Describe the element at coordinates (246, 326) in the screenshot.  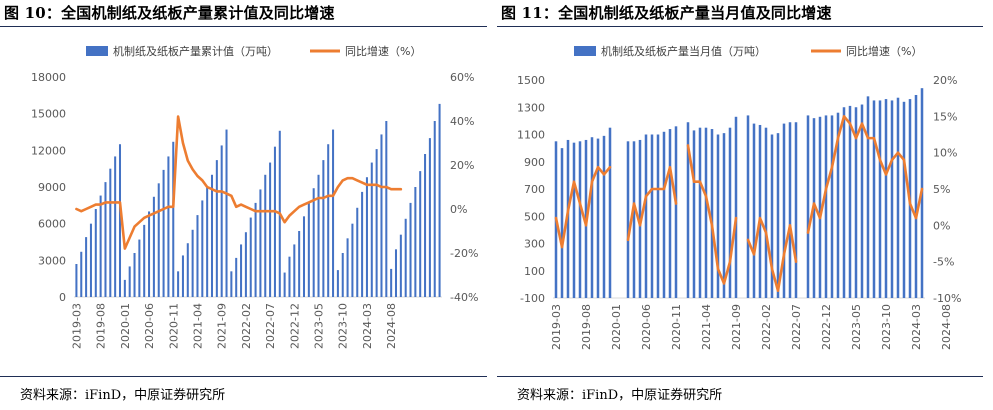
I see `x-tick-label: 2022-02` at that location.